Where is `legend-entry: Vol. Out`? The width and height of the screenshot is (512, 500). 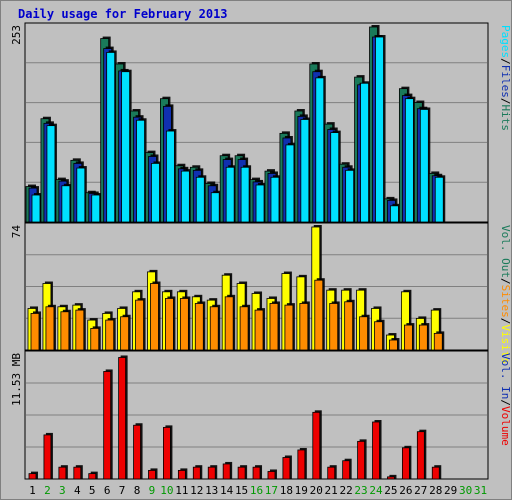
legend-entry: Vol. Out is located at coordinates (505, 251).